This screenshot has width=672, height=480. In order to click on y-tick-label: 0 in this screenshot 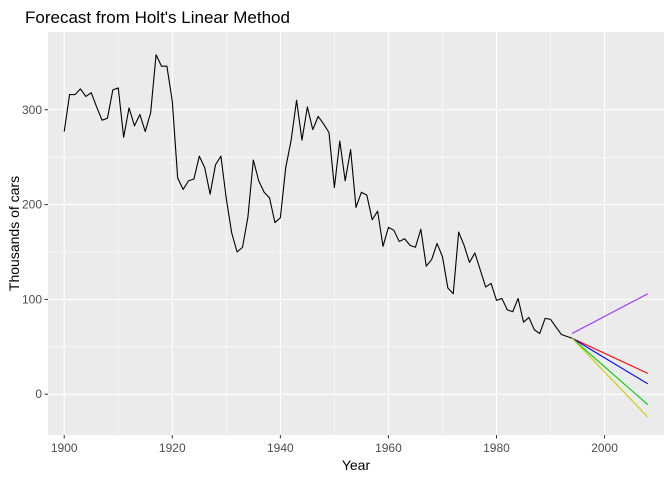, I will do `click(38, 394)`.